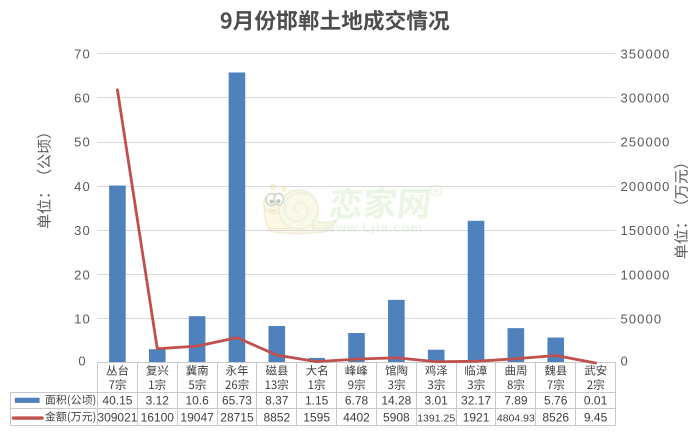 This screenshot has height=437, width=696. What do you see at coordinates (373, 227) in the screenshot?
I see `svg-text: www.Ljia.com` at bounding box center [373, 227].